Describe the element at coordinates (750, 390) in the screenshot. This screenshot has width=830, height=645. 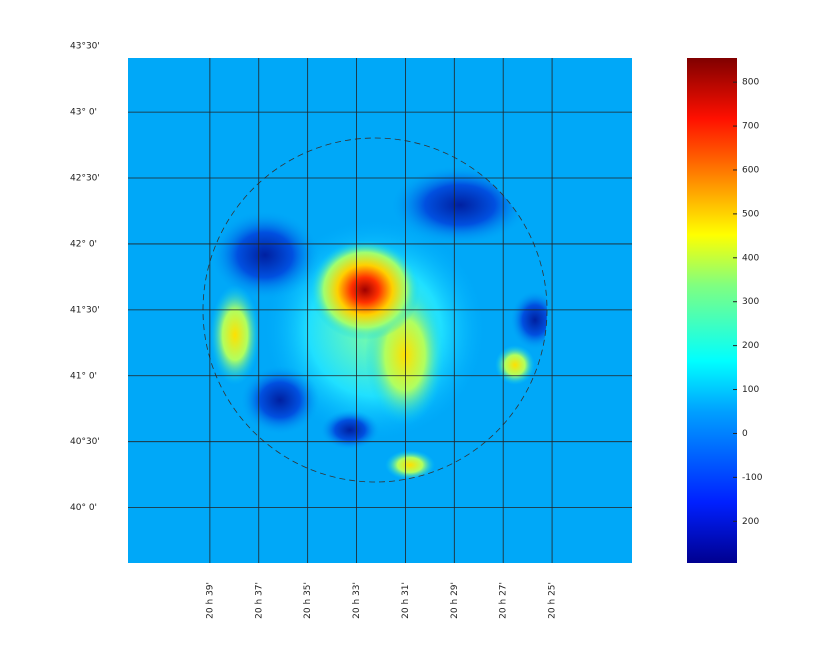
I see `colorbar-tick-label: 100` at that location.